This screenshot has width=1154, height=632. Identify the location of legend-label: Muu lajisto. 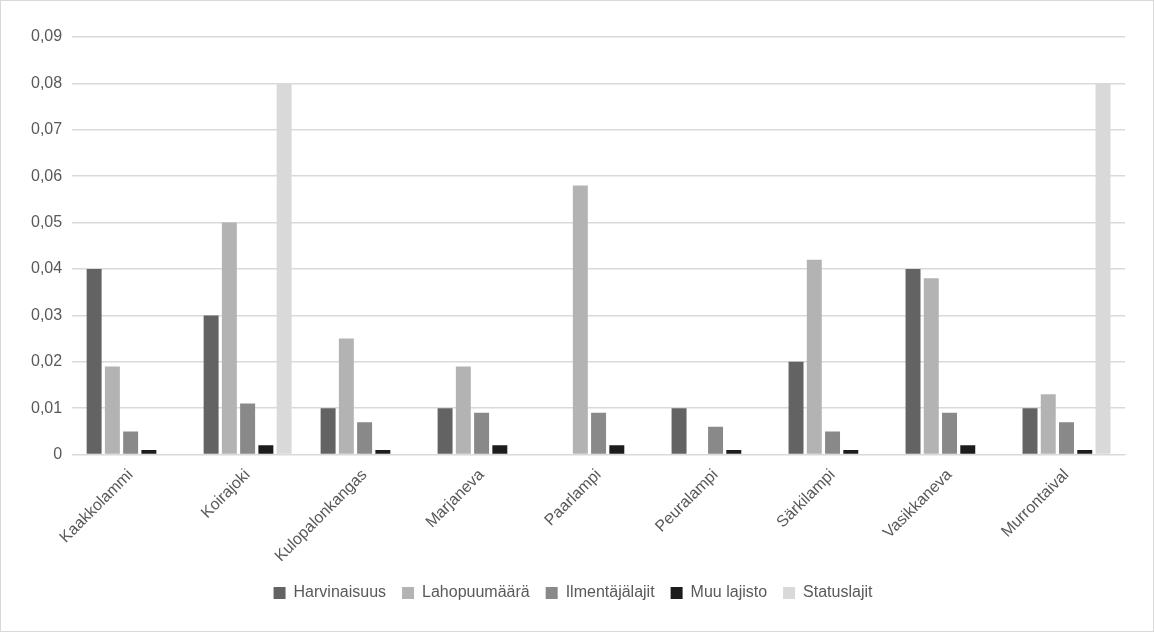
(729, 592).